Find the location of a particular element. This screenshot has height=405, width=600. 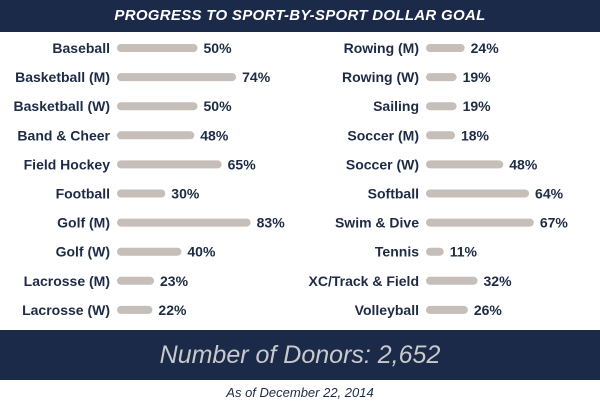

category-label: Basketball (W) is located at coordinates (62, 106).